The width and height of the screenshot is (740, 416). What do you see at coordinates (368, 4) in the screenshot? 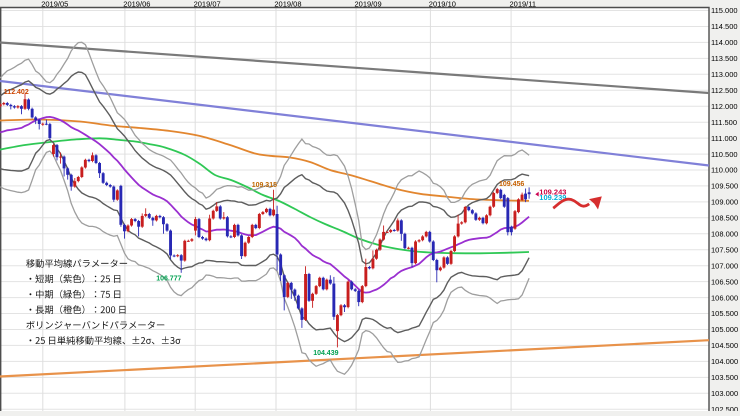
I see `svg-text: 2019/09` at bounding box center [368, 4].